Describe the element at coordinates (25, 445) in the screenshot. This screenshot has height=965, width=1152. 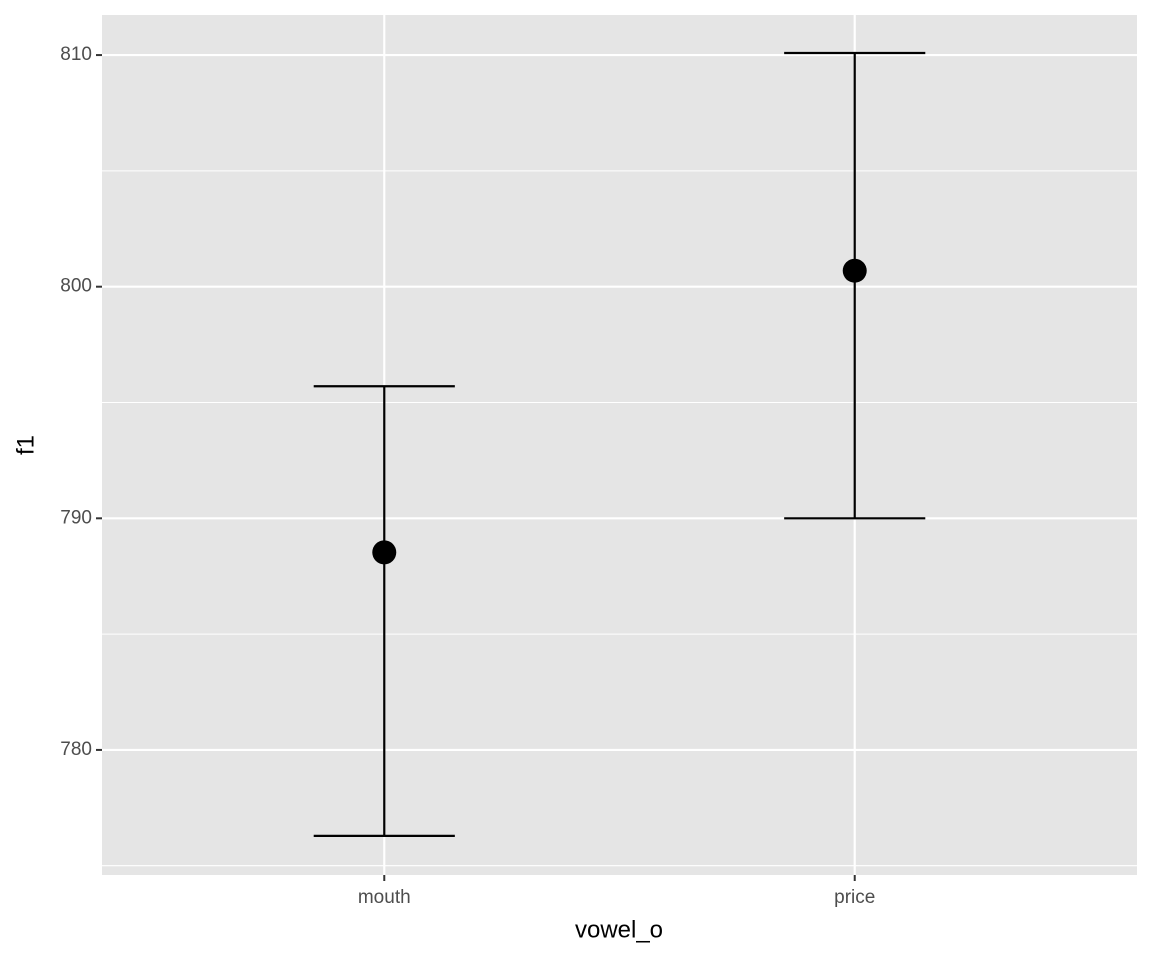
I see `y-axis-title: f1` at that location.